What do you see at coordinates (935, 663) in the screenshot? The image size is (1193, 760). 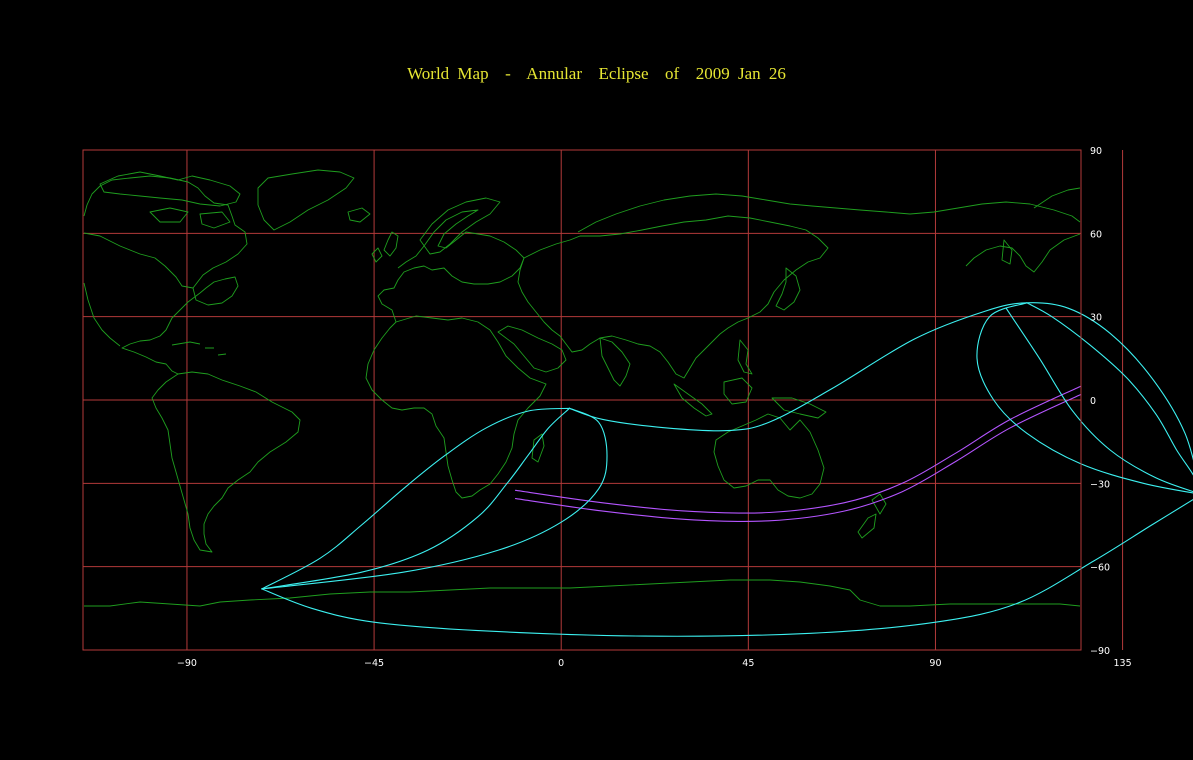 I see `longitude-tick-label: 90` at bounding box center [935, 663].